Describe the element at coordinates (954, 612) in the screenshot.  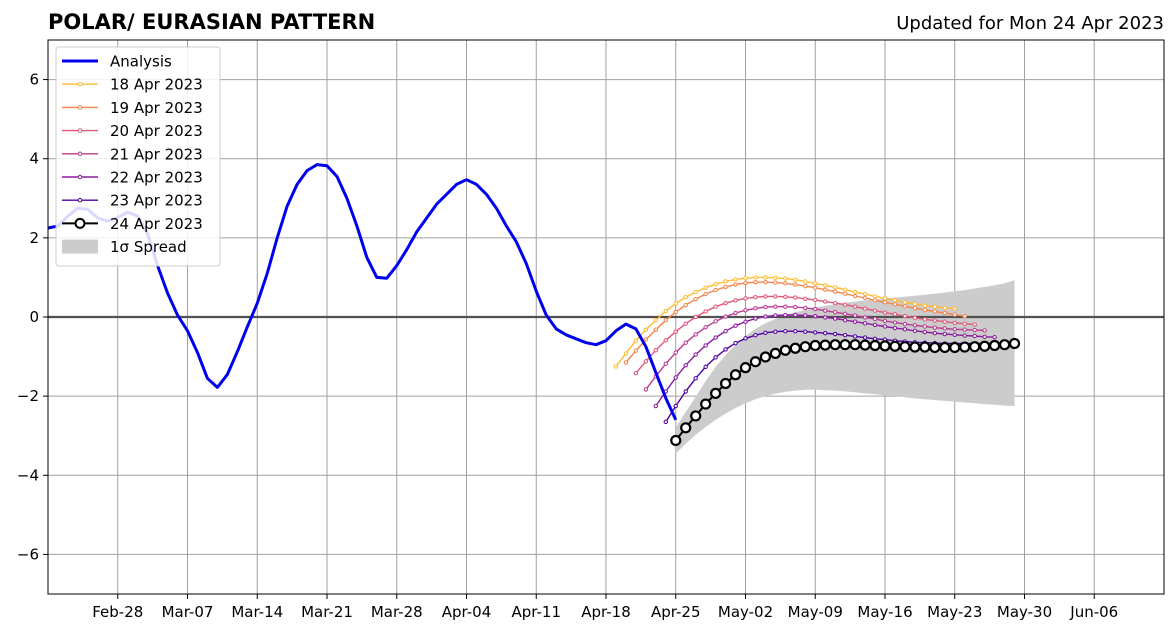
I see `x-tick-label: May-23` at that location.